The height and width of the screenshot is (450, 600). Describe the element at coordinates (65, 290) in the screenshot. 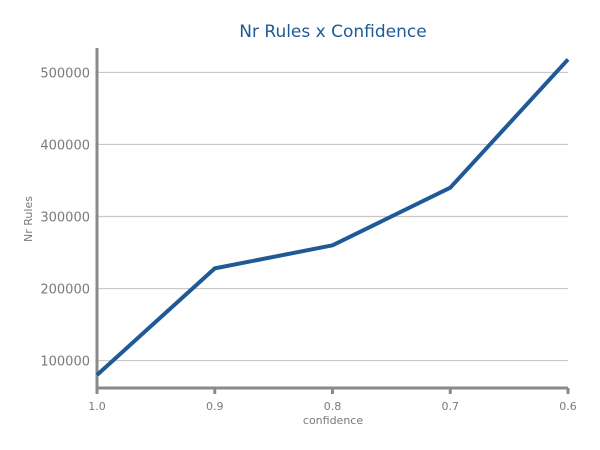

I see `y-tick-label: 200000` at that location.